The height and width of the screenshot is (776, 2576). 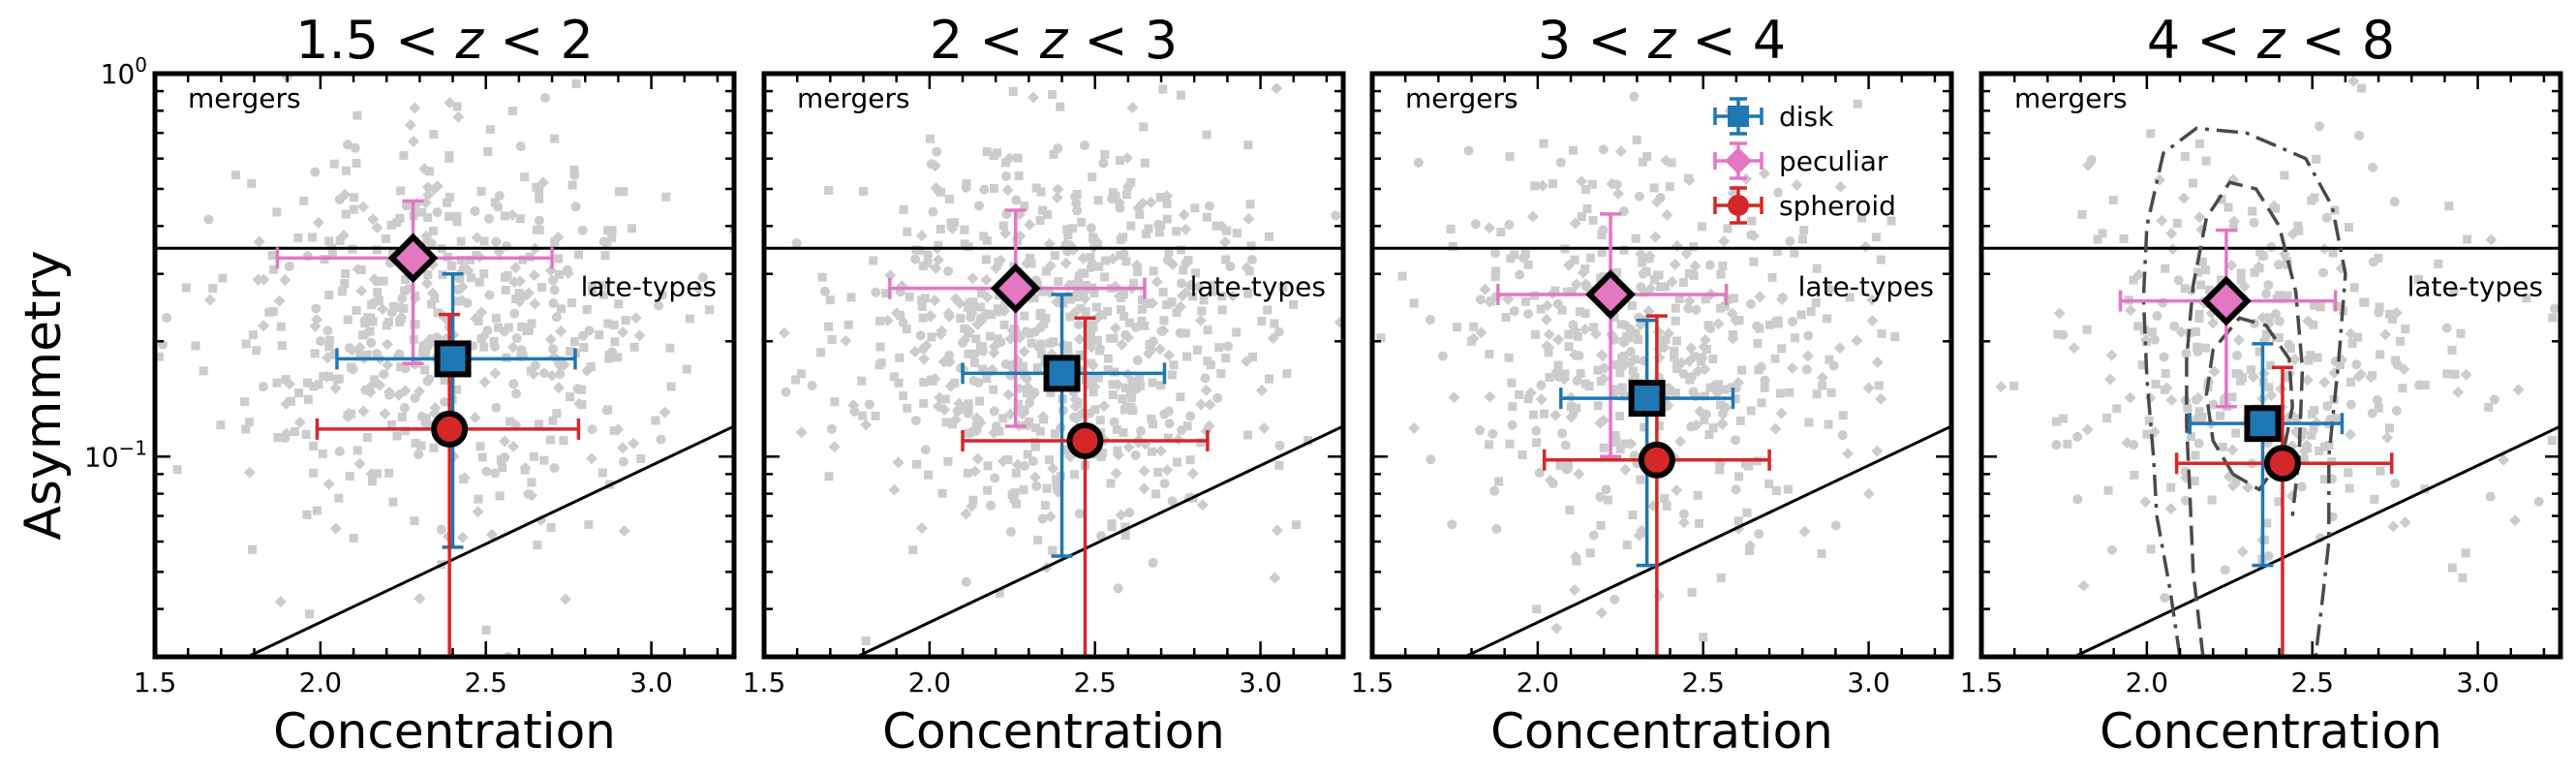 I want to click on x-tick-label: 2.5, so click(x=1703, y=683).